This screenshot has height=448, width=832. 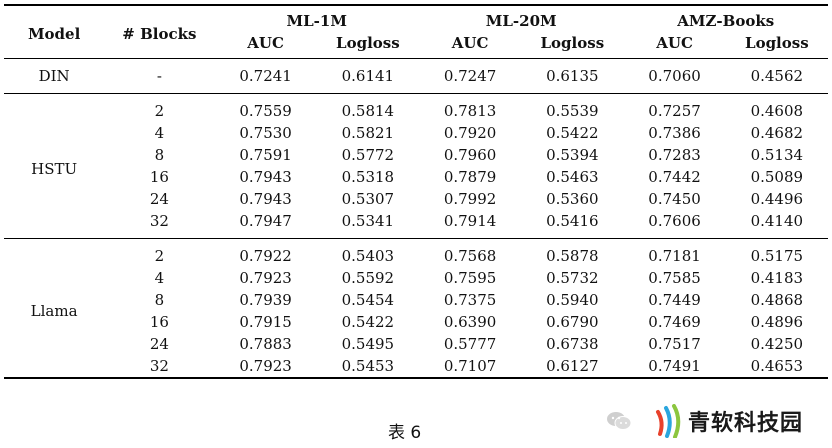 What do you see at coordinates (416, 322) in the screenshot?
I see `table-row: 16 0.7915 0.5422 0.6390 0.6790 0.7469 0.4896` at bounding box center [416, 322].